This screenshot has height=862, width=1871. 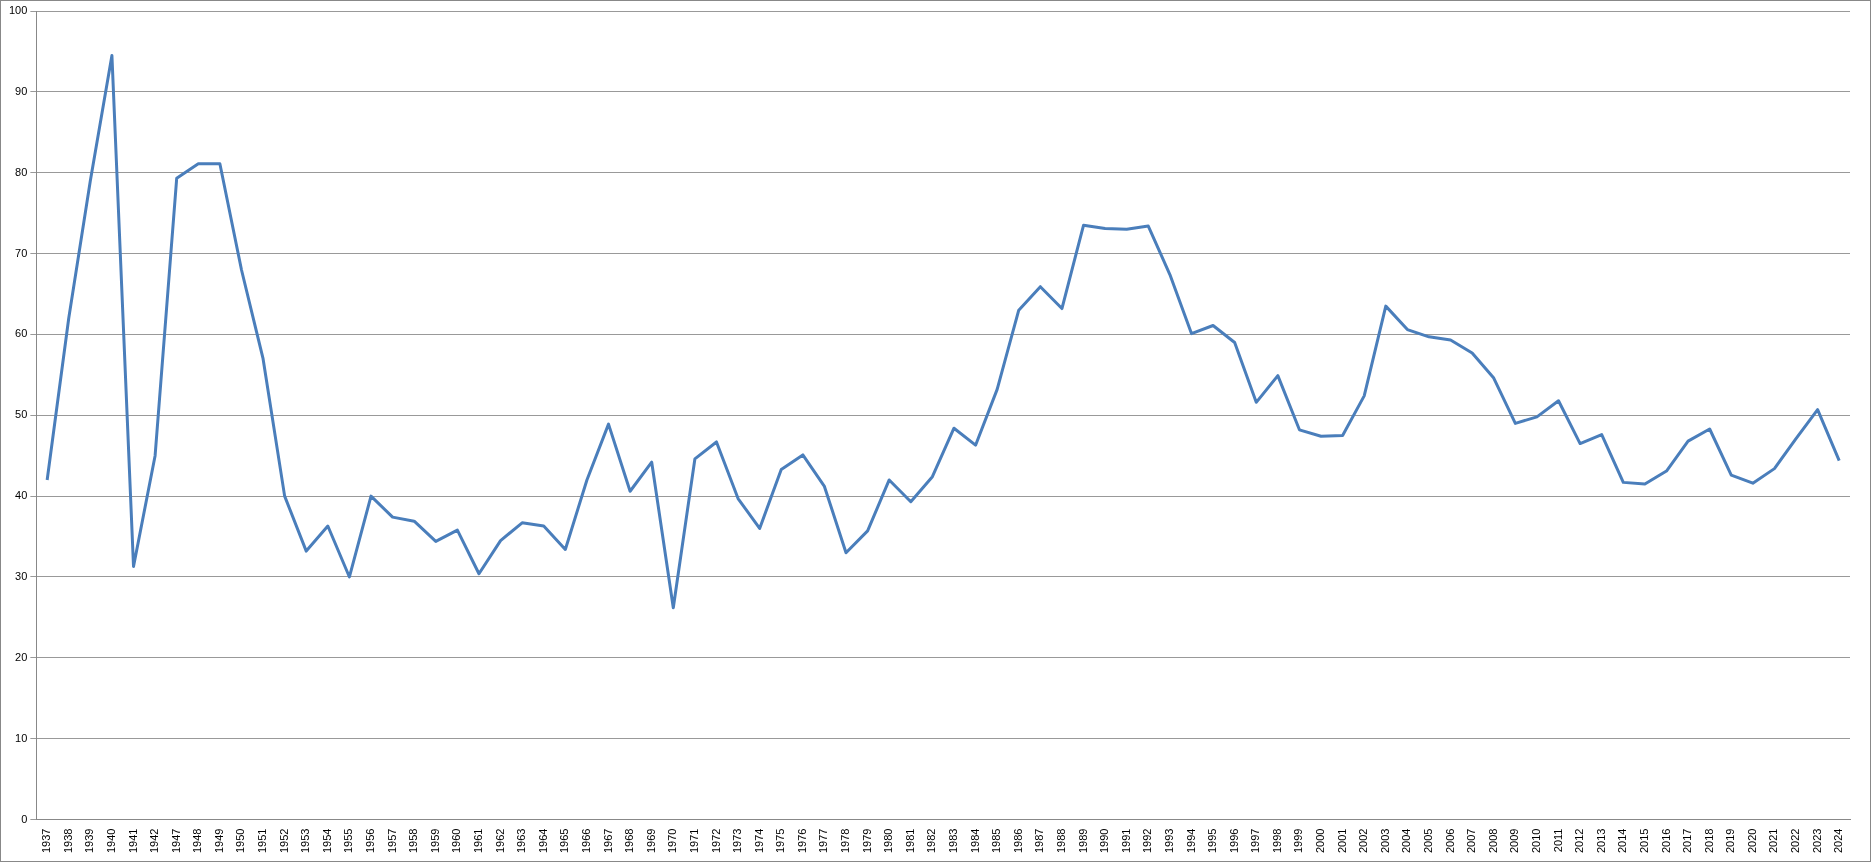 What do you see at coordinates (1125, 841) in the screenshot?
I see `x-tick-label: 1991` at bounding box center [1125, 841].